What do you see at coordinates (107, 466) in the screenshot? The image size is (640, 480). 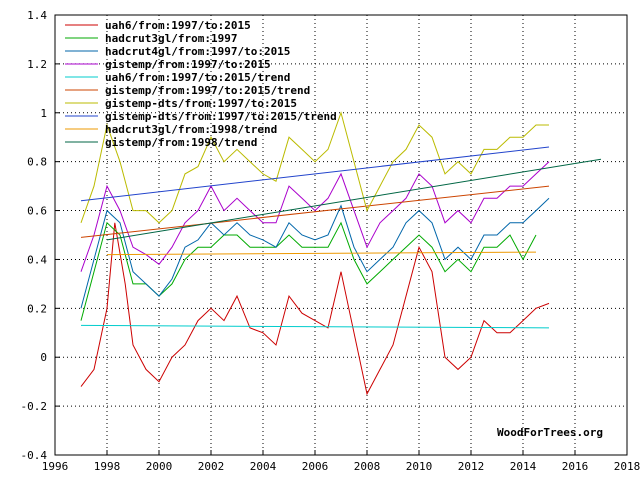 I see `x-tick-label: 1998` at bounding box center [107, 466].